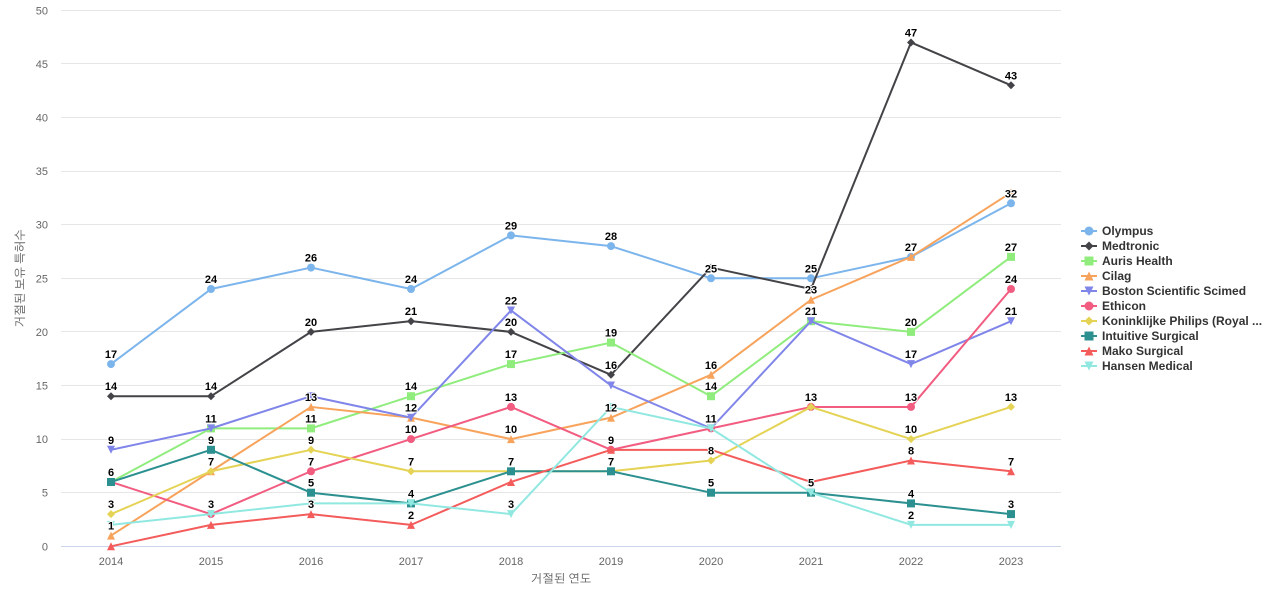 Image resolution: width=1280 pixels, height=605 pixels. I want to click on svg-text: 22, so click(511, 302).